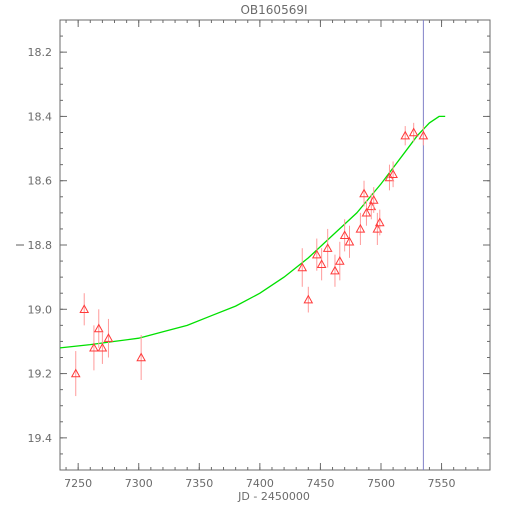 Image resolution: width=510 pixels, height=510 pixels. Describe the element at coordinates (442, 483) in the screenshot. I see `x-tick-label: 7550` at that location.